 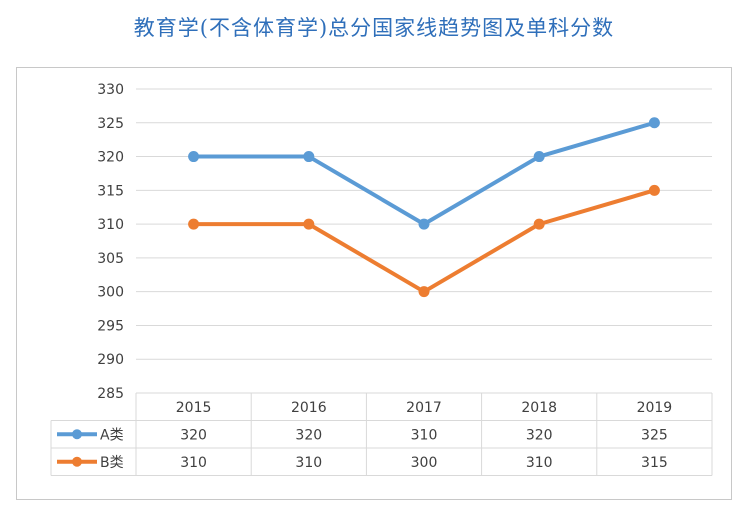 What do you see at coordinates (655, 408) in the screenshot?
I see `x-tick-label-2019: 2019` at bounding box center [655, 408].